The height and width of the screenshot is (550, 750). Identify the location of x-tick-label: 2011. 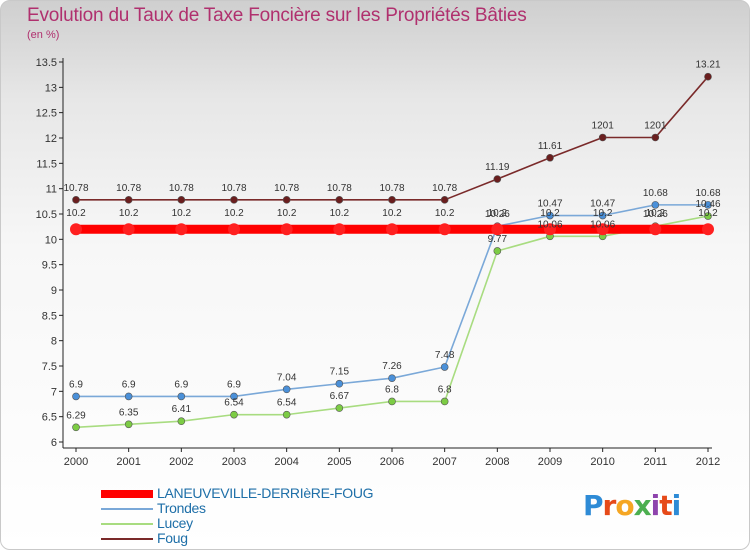
(656, 462).